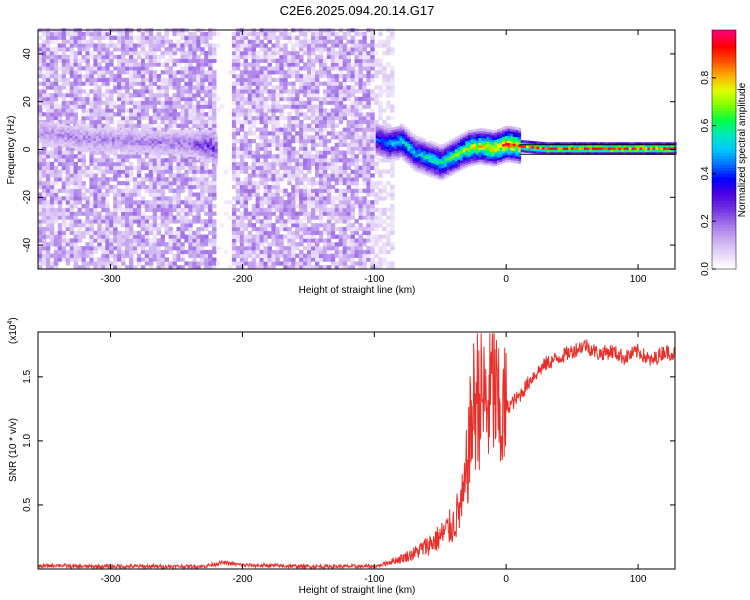 This screenshot has width=750, height=600. Describe the element at coordinates (186, 53) in the screenshot. I see `heatmap-cell-1990` at that location.